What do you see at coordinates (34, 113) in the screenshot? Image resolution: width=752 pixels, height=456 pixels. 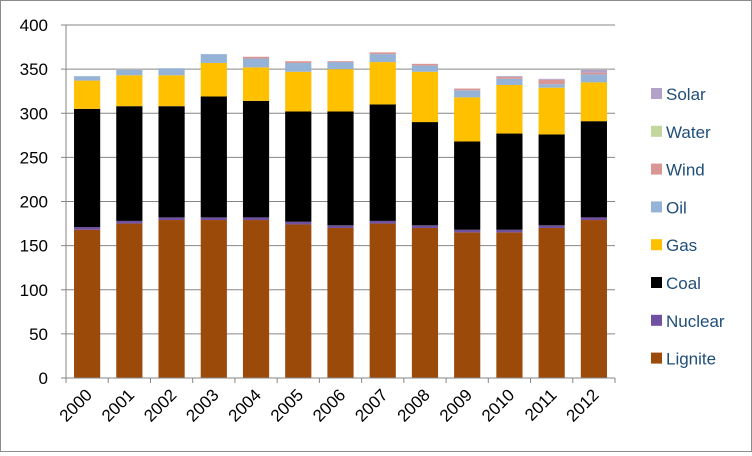 I see `y-tick-label: 300` at bounding box center [34, 113].